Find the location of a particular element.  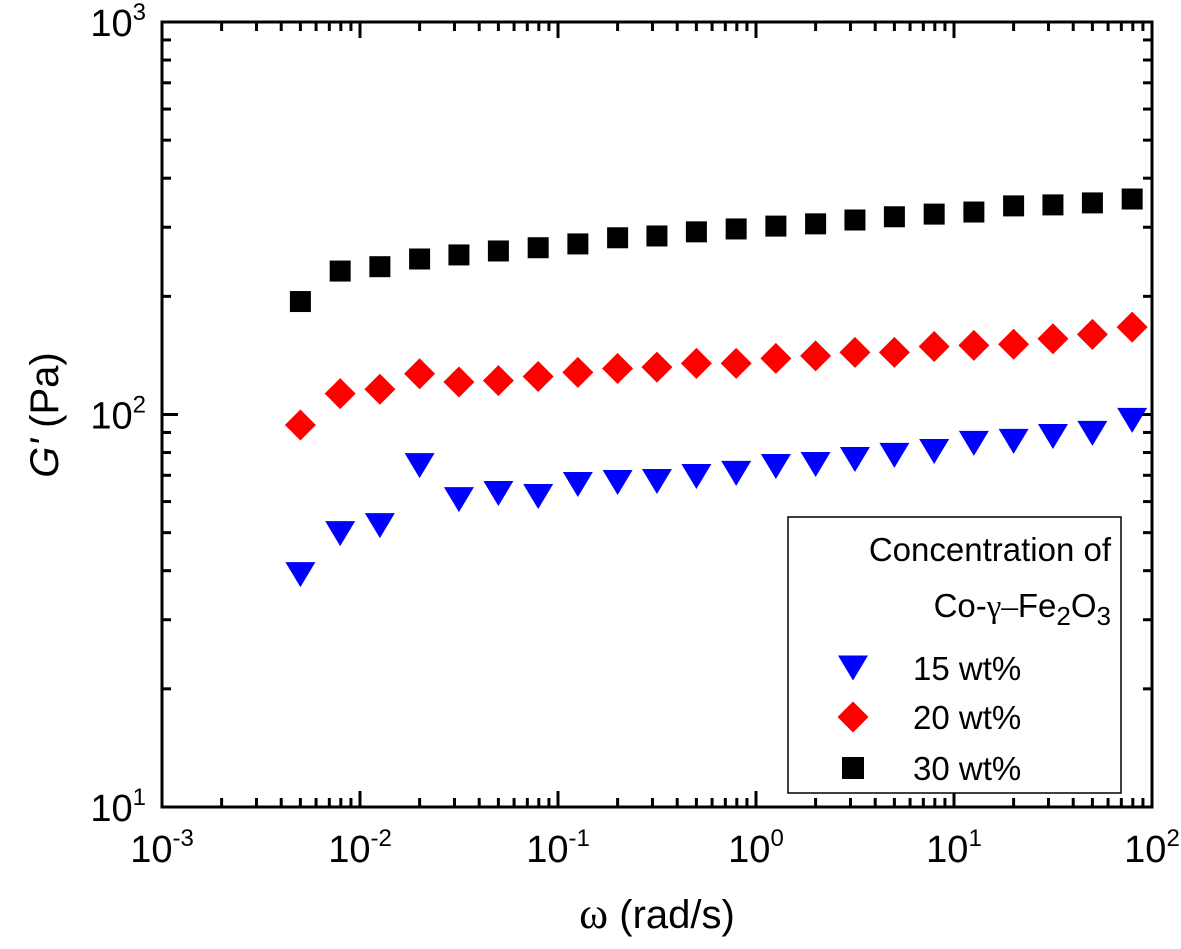

legend-marker-triangle is located at coordinates (853, 668).